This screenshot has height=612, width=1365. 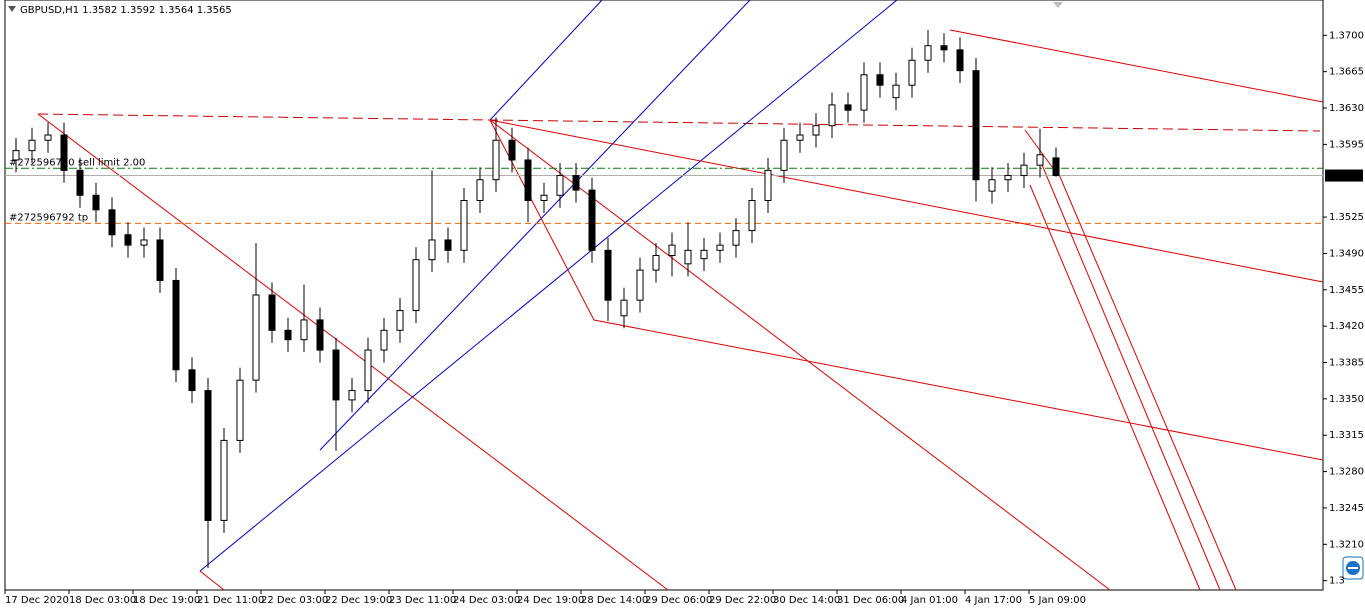 I want to click on y-tick-label: 1.3455, so click(x=1346, y=290).